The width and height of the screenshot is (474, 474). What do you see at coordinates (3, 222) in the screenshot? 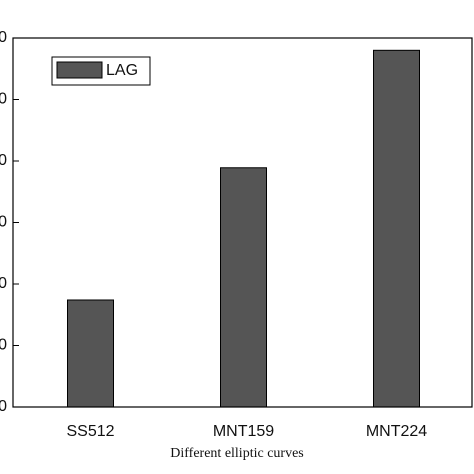
I see `y-tick-label: 30` at bounding box center [3, 222].